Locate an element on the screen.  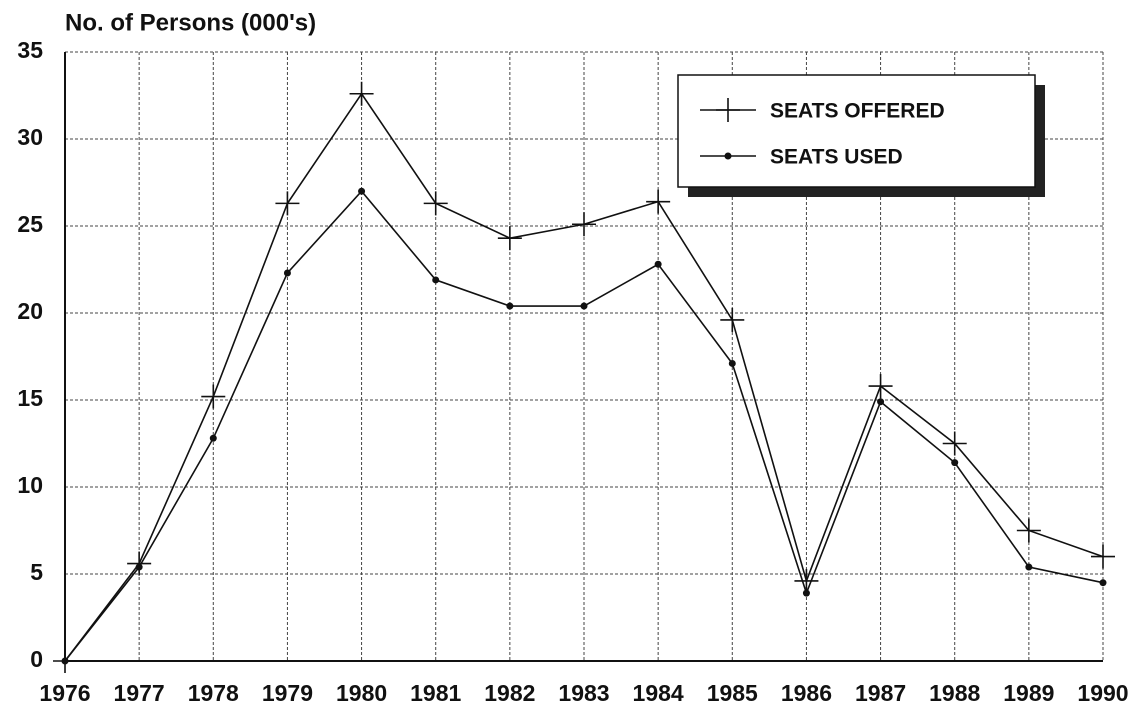
y-tick-label: 20 is located at coordinates (30, 311).